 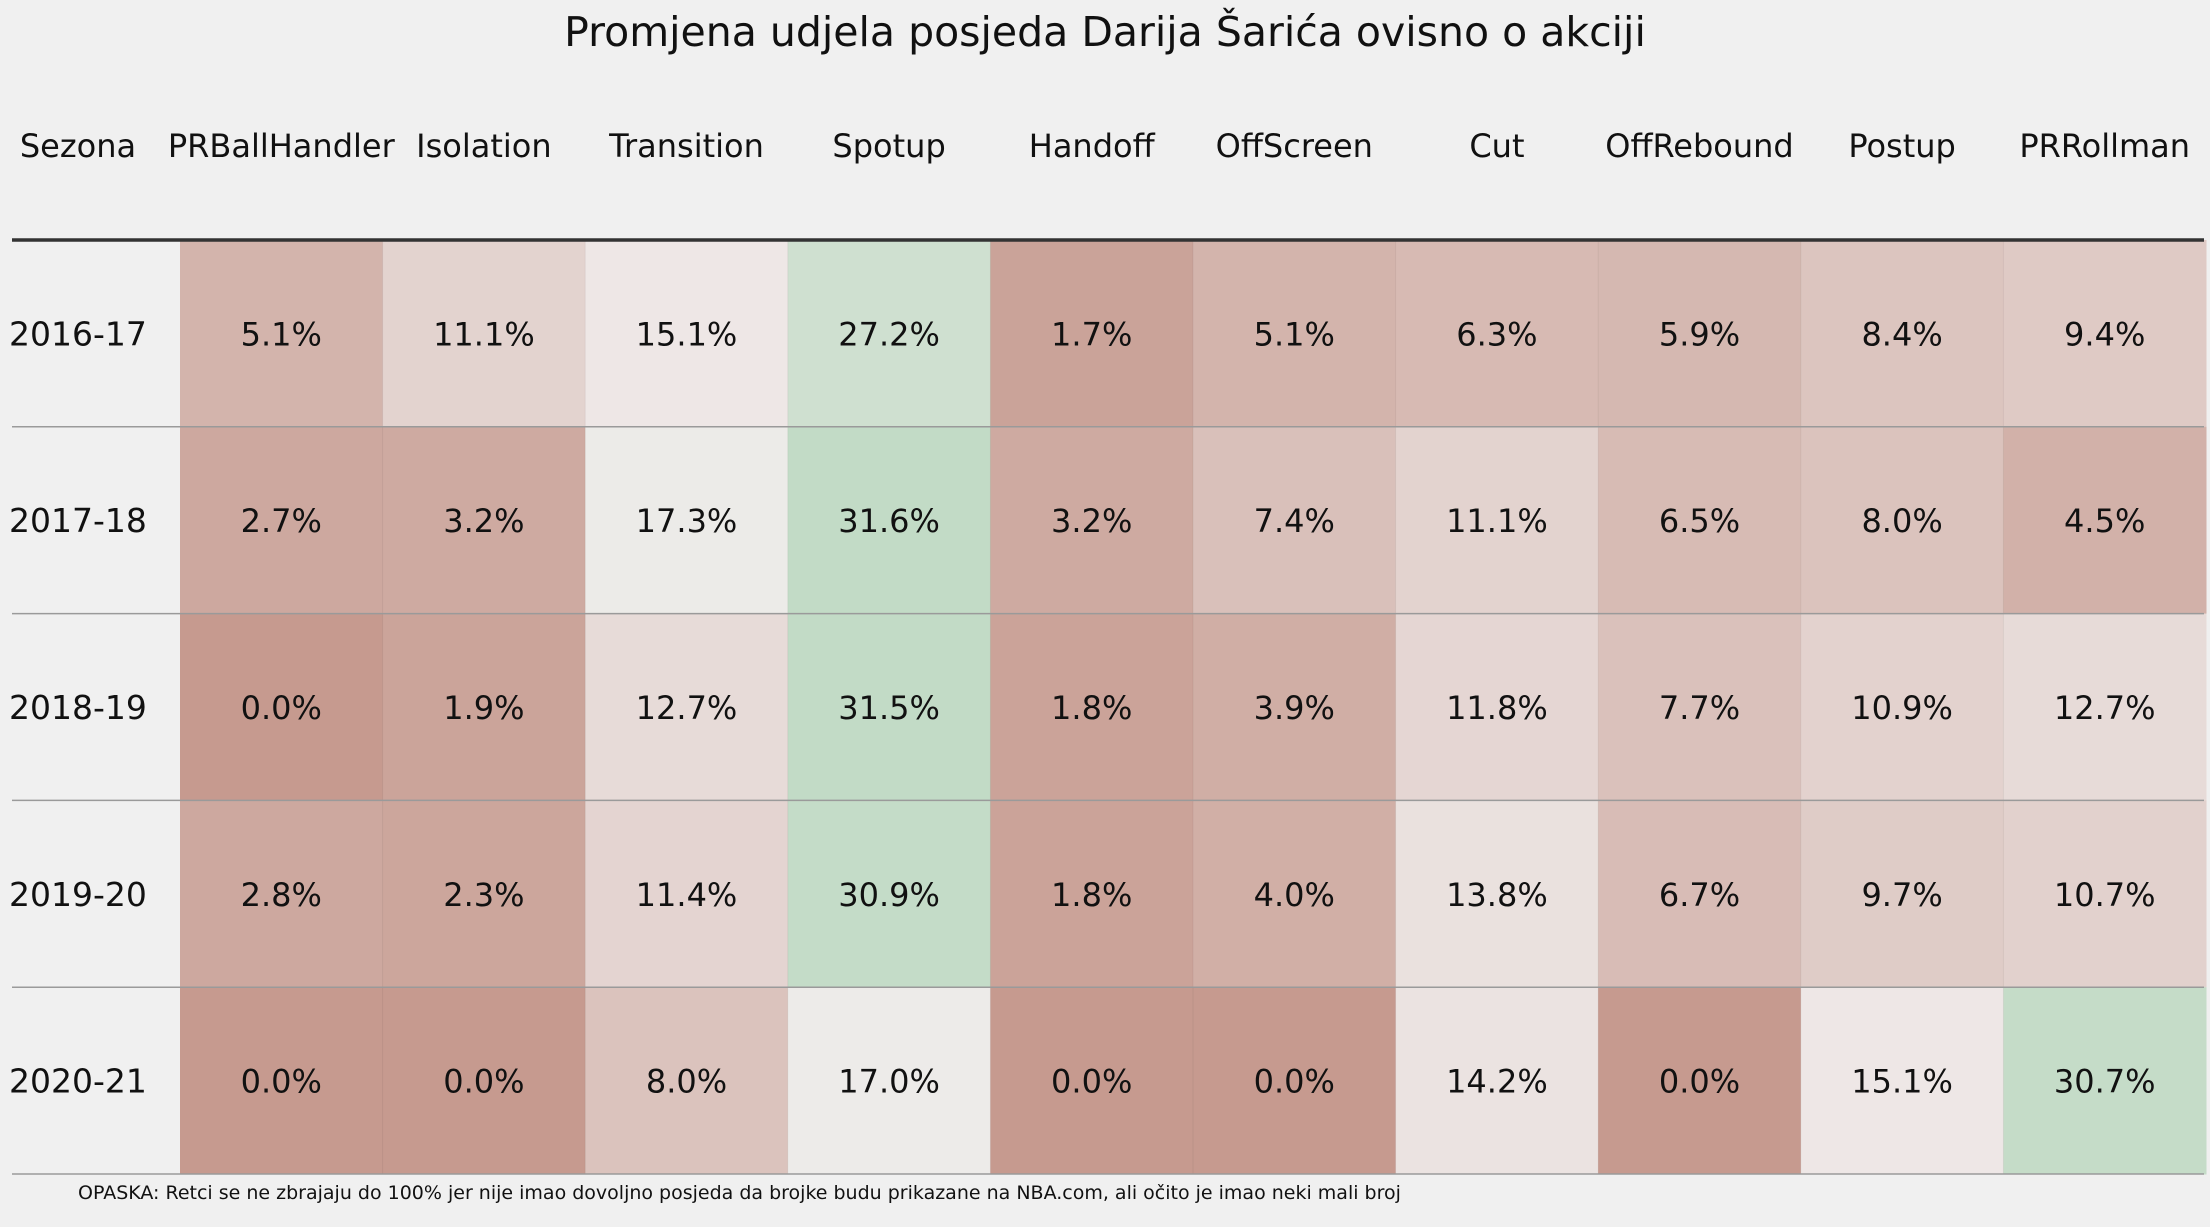 I want to click on cell-value-label: 17.3%, so click(x=687, y=521).